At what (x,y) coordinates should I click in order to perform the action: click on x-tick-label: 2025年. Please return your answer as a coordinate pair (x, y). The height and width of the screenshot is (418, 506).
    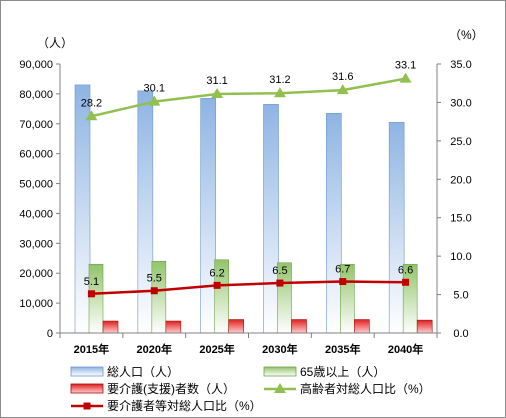
    Looking at the image, I should click on (216, 349).